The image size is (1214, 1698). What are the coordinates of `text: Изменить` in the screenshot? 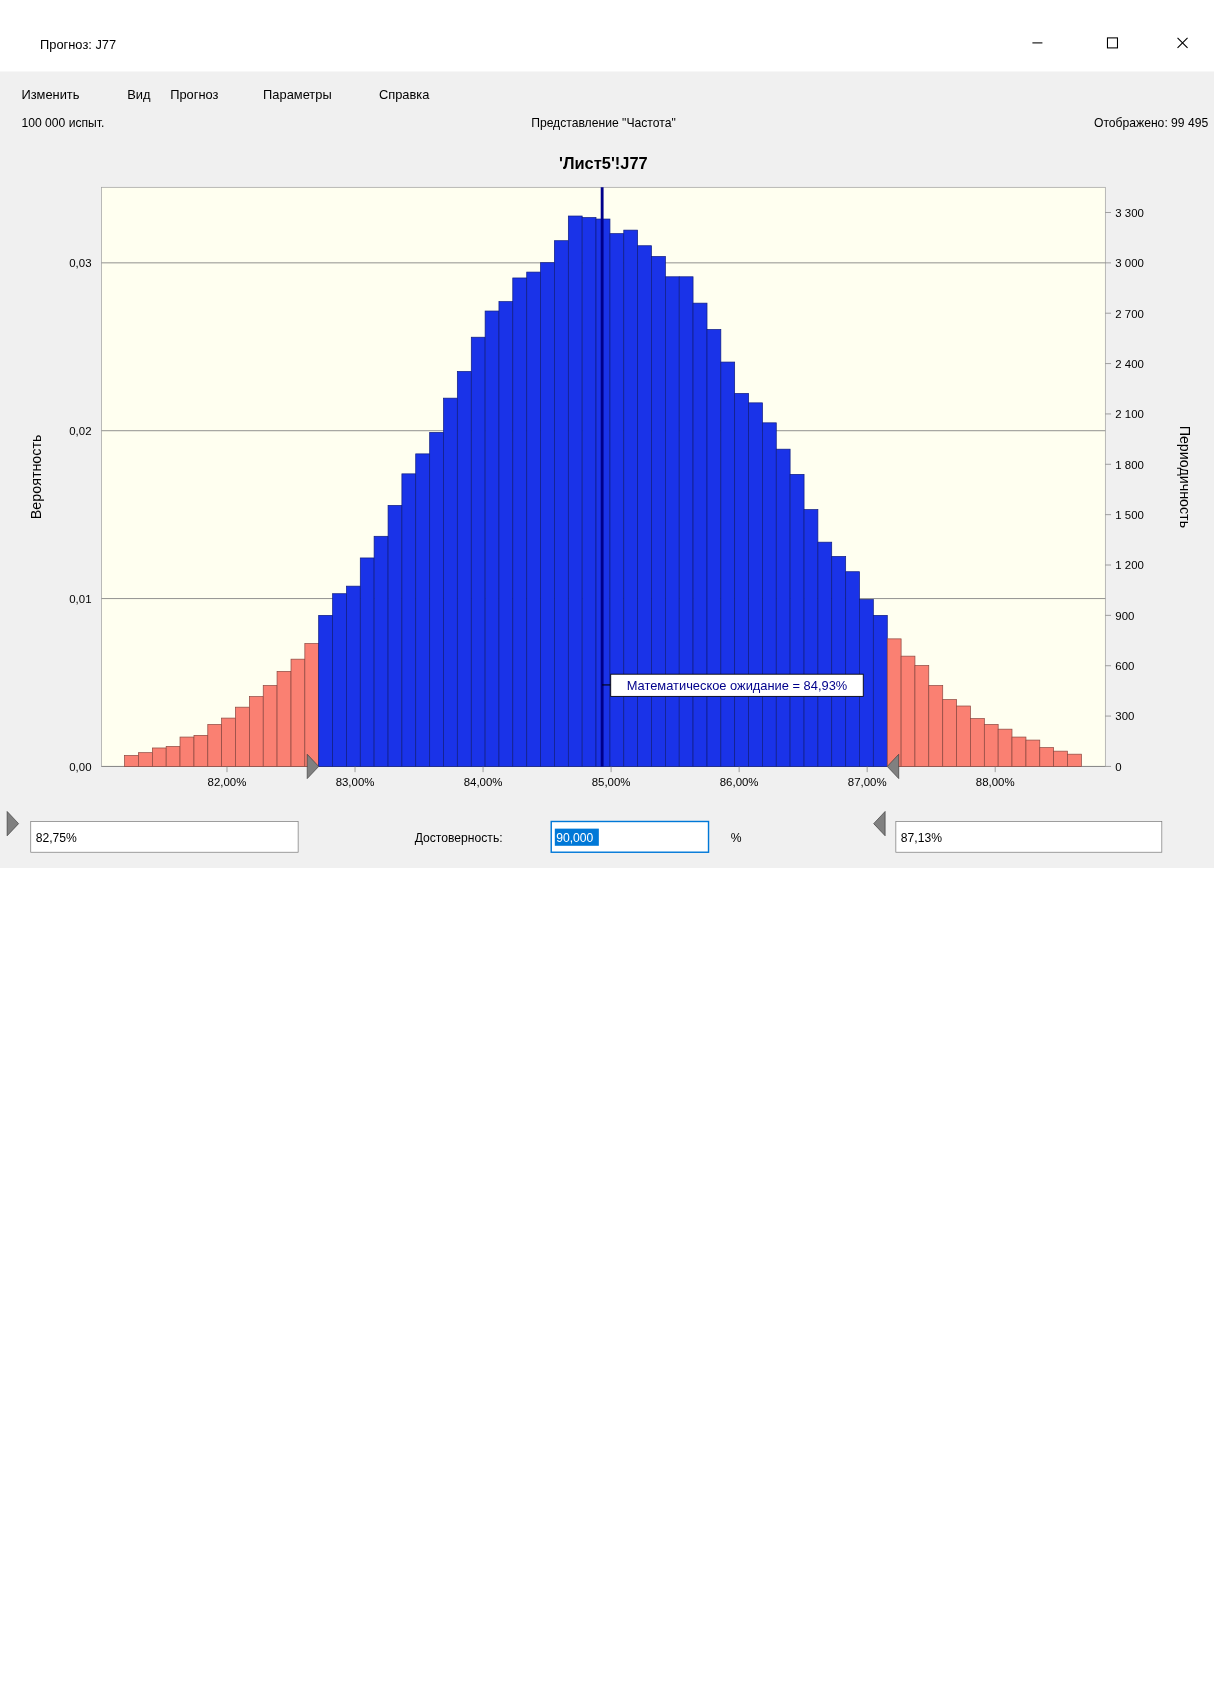 It's located at (50, 94).